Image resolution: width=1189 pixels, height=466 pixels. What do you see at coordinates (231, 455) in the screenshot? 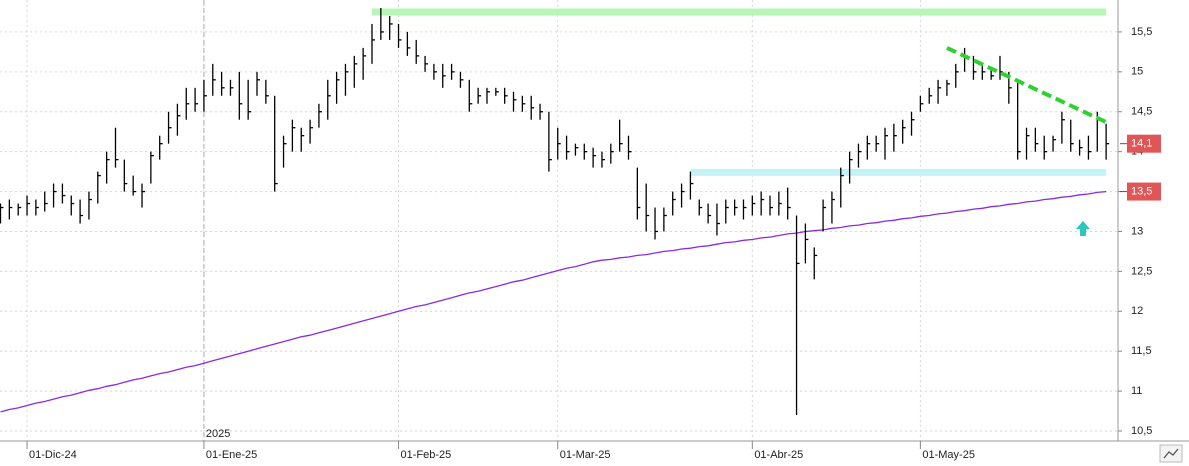
I see `x-tick-label: 01-Ene-25` at bounding box center [231, 455].